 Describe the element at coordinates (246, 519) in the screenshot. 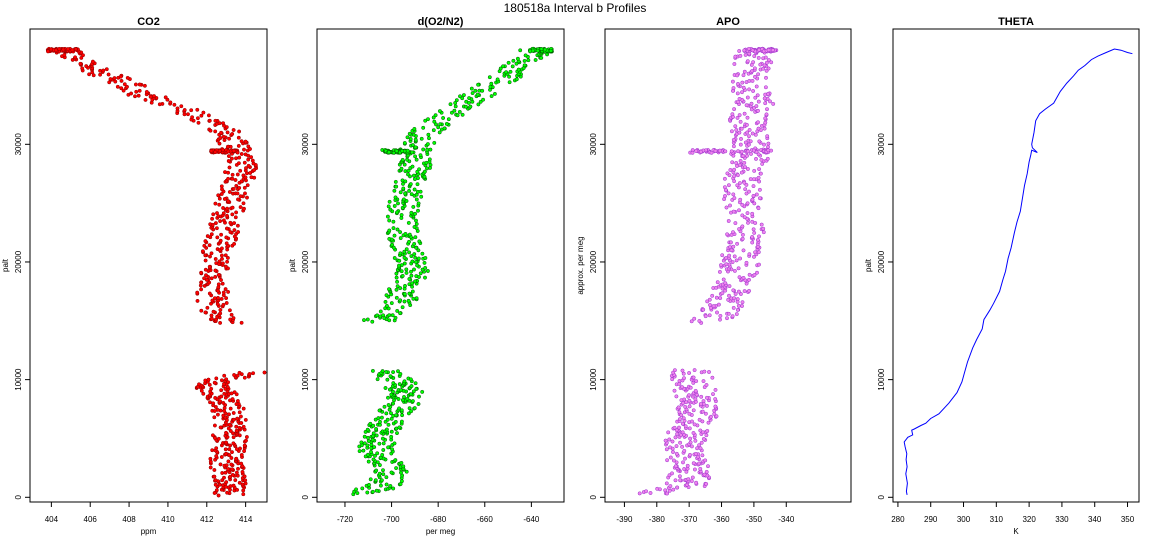

I see `x-tick-label: 414` at that location.